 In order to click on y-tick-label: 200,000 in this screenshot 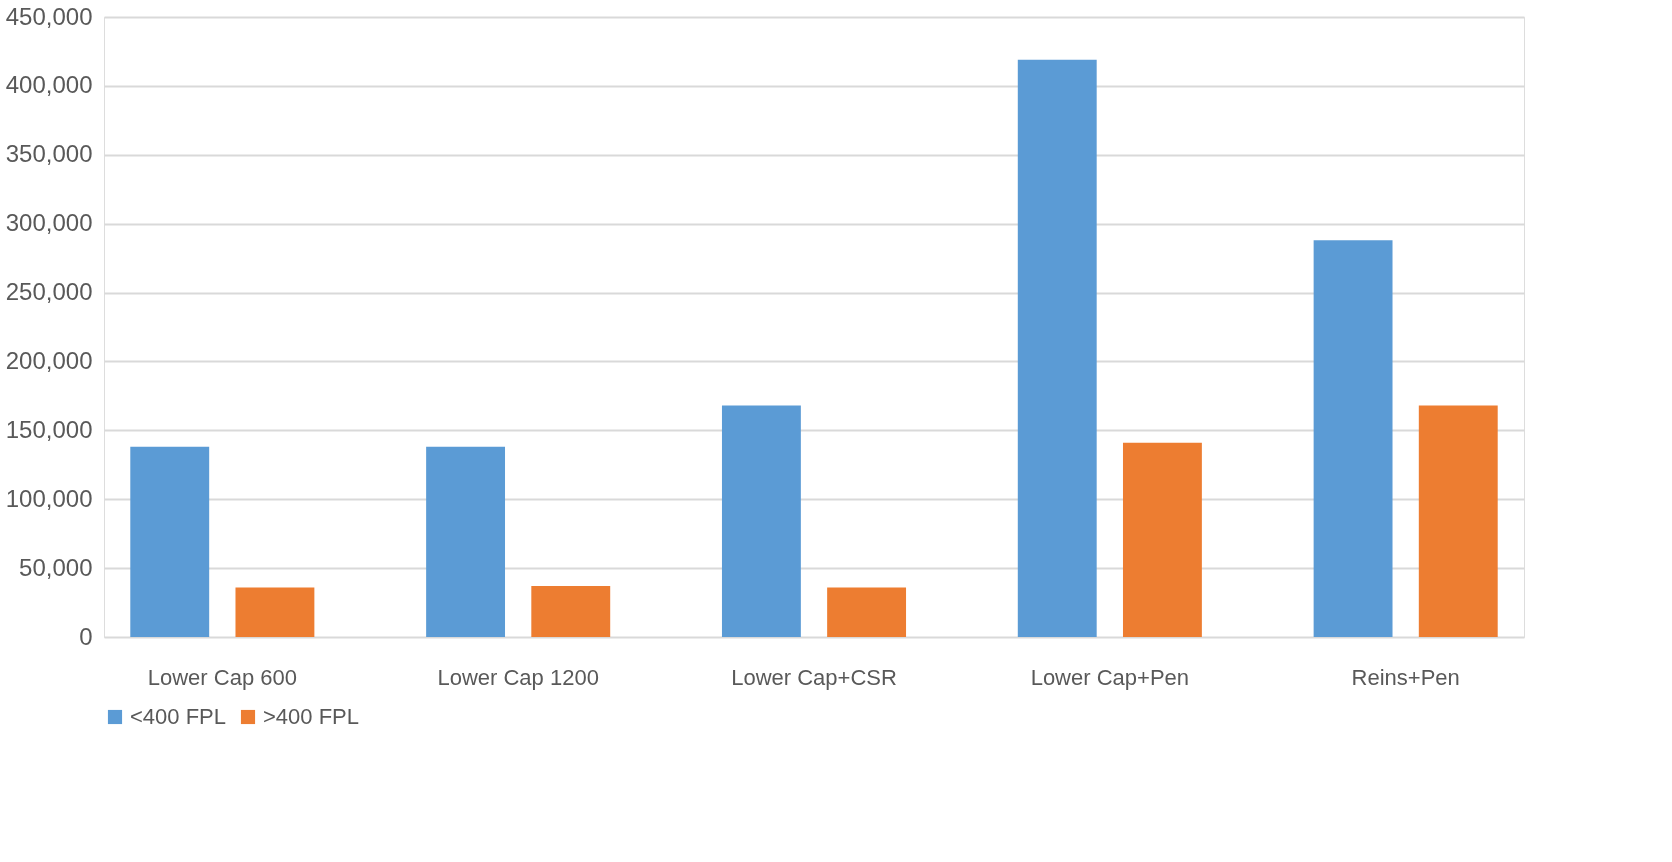, I will do `click(49, 360)`.